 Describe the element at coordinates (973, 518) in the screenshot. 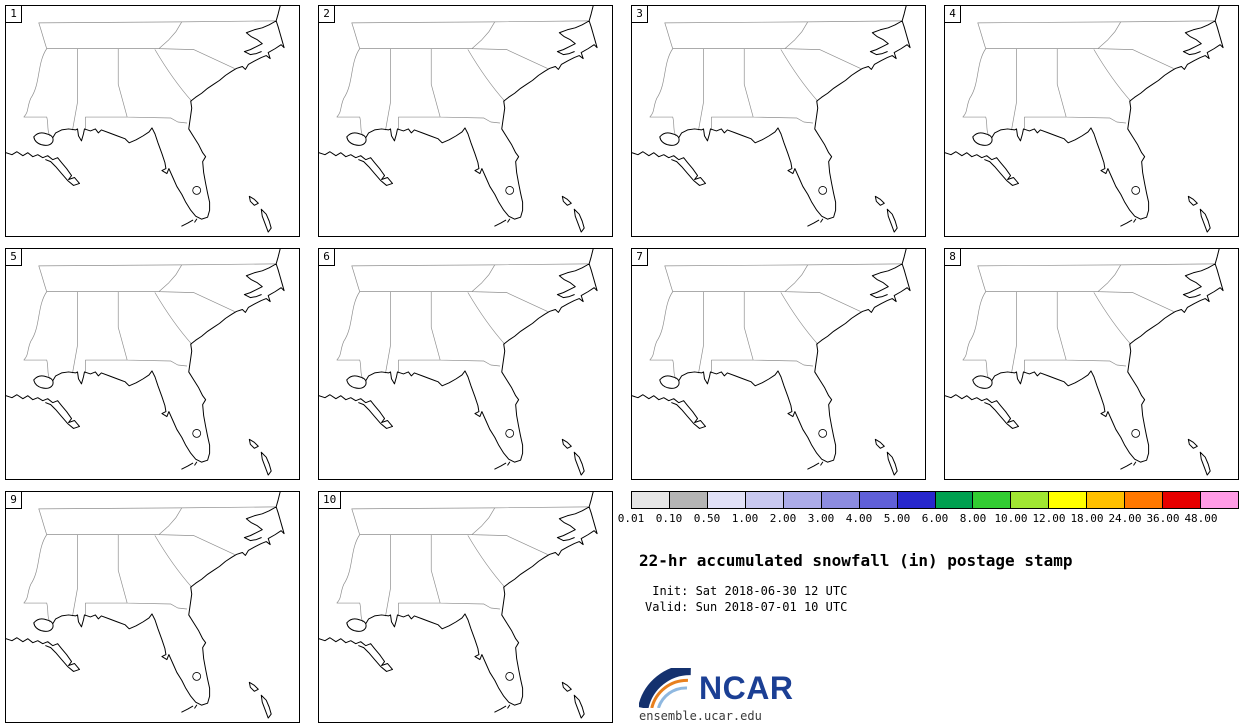

I see `colorbar-tick: 8.00` at that location.